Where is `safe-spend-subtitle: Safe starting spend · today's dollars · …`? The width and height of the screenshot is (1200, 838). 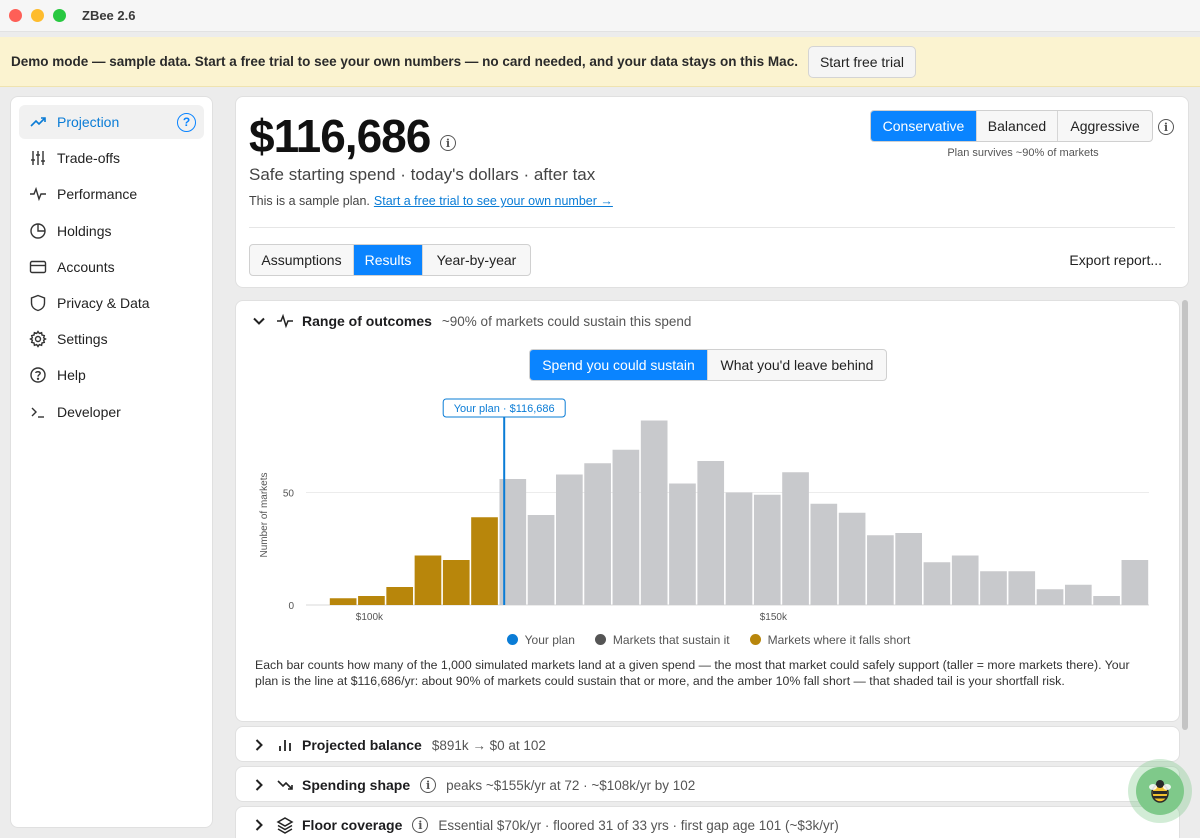
safe-spend-subtitle: Safe starting spend · today's dollars · … is located at coordinates (422, 174).